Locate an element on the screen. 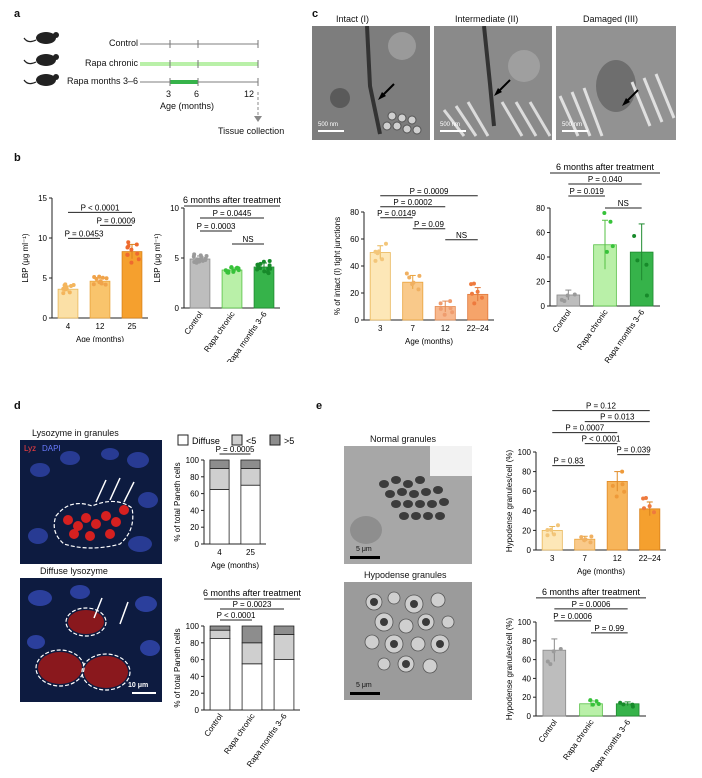  hypodense-granules-micrograph: 5 μm is located at coordinates (408, 641).